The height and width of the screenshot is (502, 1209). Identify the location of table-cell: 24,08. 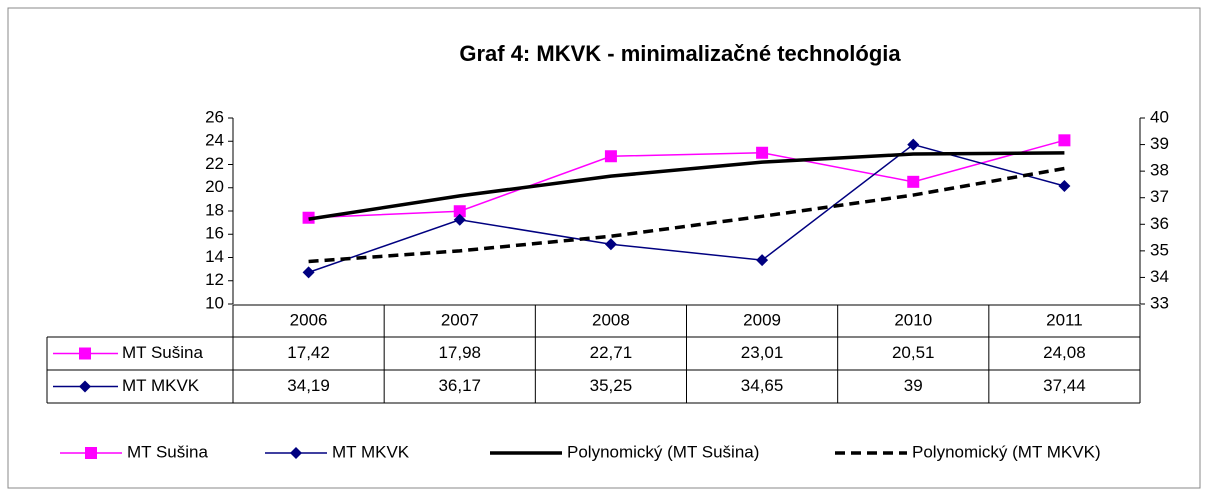
(1064, 352).